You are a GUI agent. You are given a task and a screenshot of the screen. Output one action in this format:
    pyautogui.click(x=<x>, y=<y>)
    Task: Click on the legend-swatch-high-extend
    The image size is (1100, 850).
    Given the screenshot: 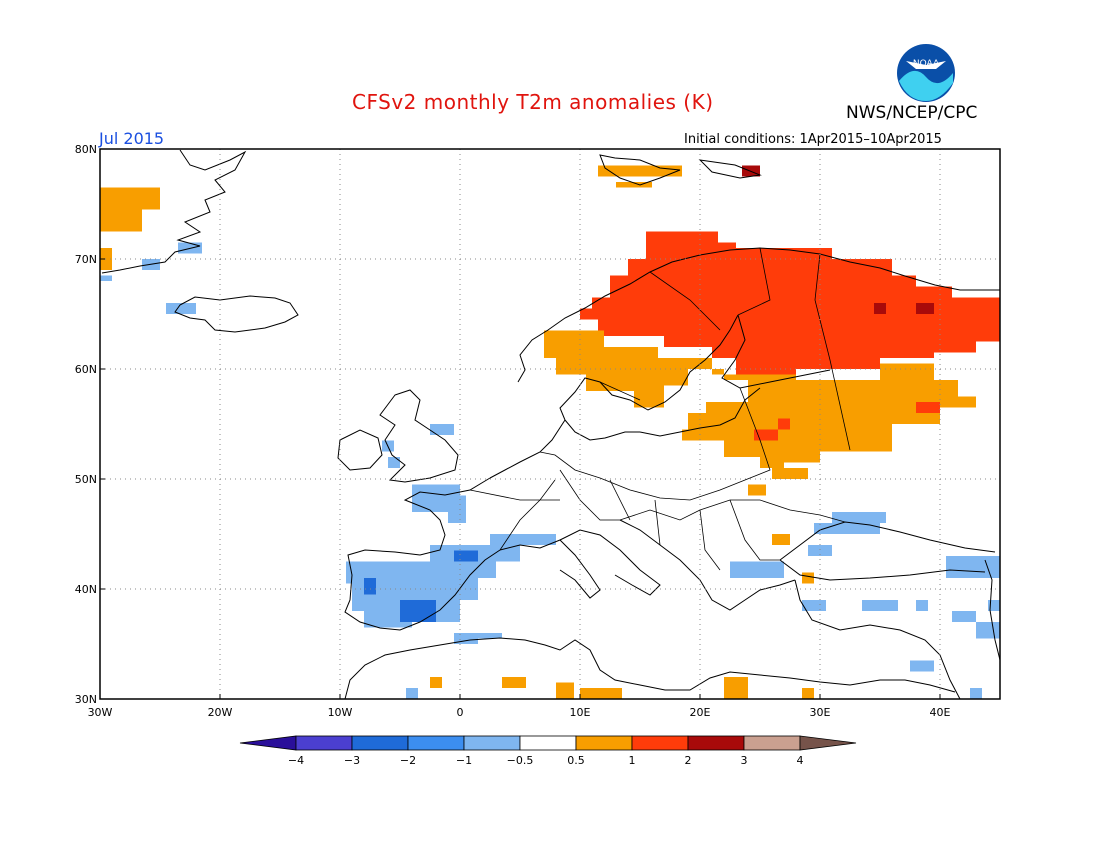 What is the action you would take?
    pyautogui.click(x=828, y=743)
    